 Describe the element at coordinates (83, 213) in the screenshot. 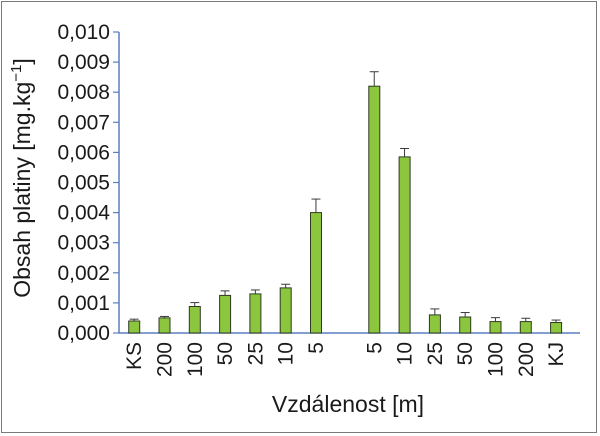

I see `y-tick-label: 0,004` at that location.